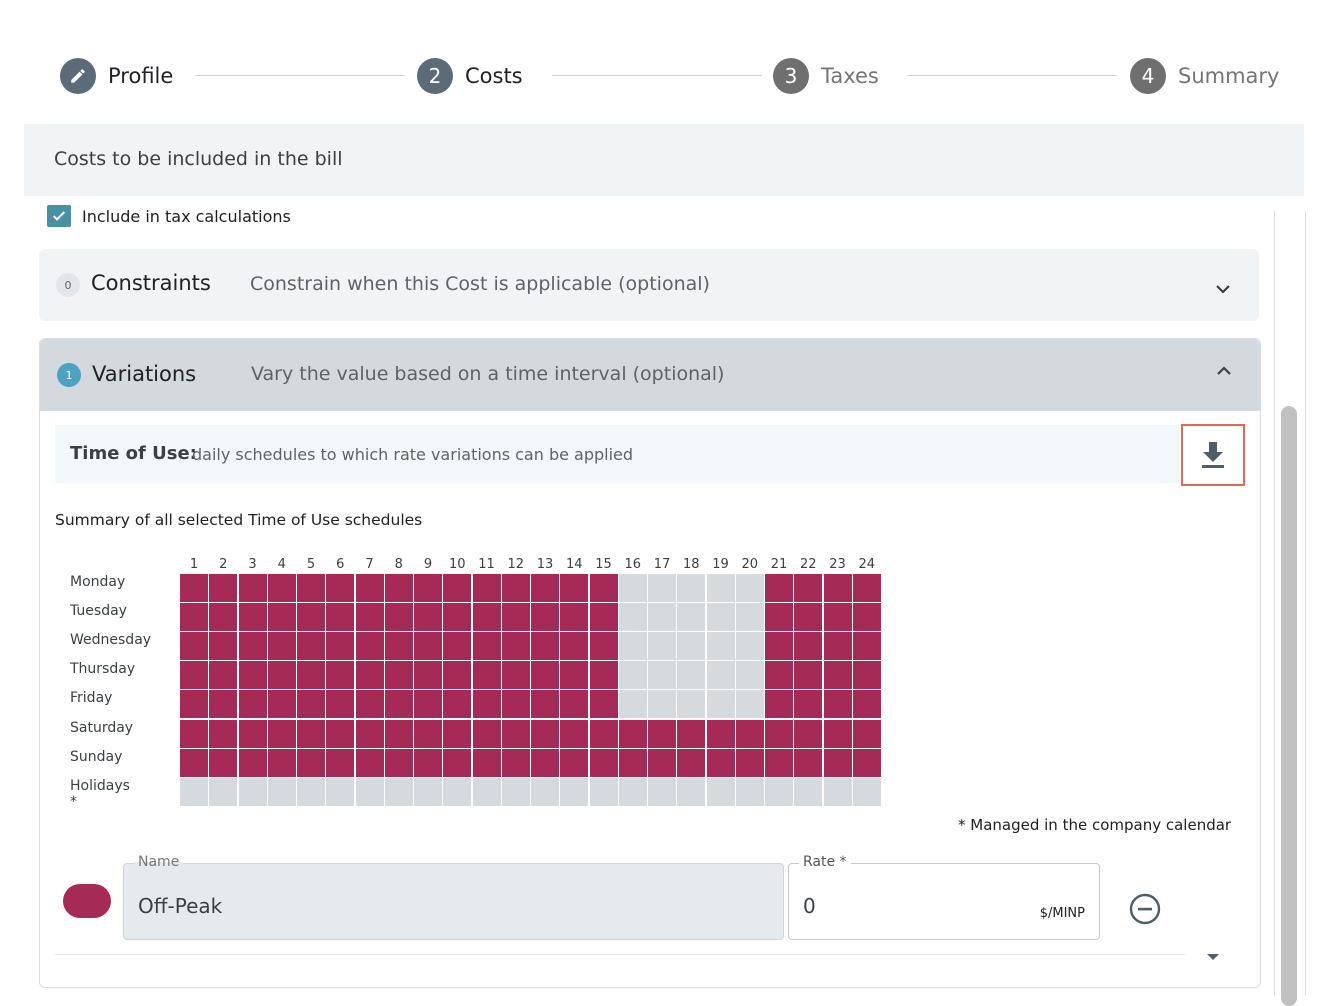 The width and height of the screenshot is (1330, 1006). Describe the element at coordinates (944, 897) in the screenshot. I see `rate-field: Rate * 0 $/MINP` at that location.